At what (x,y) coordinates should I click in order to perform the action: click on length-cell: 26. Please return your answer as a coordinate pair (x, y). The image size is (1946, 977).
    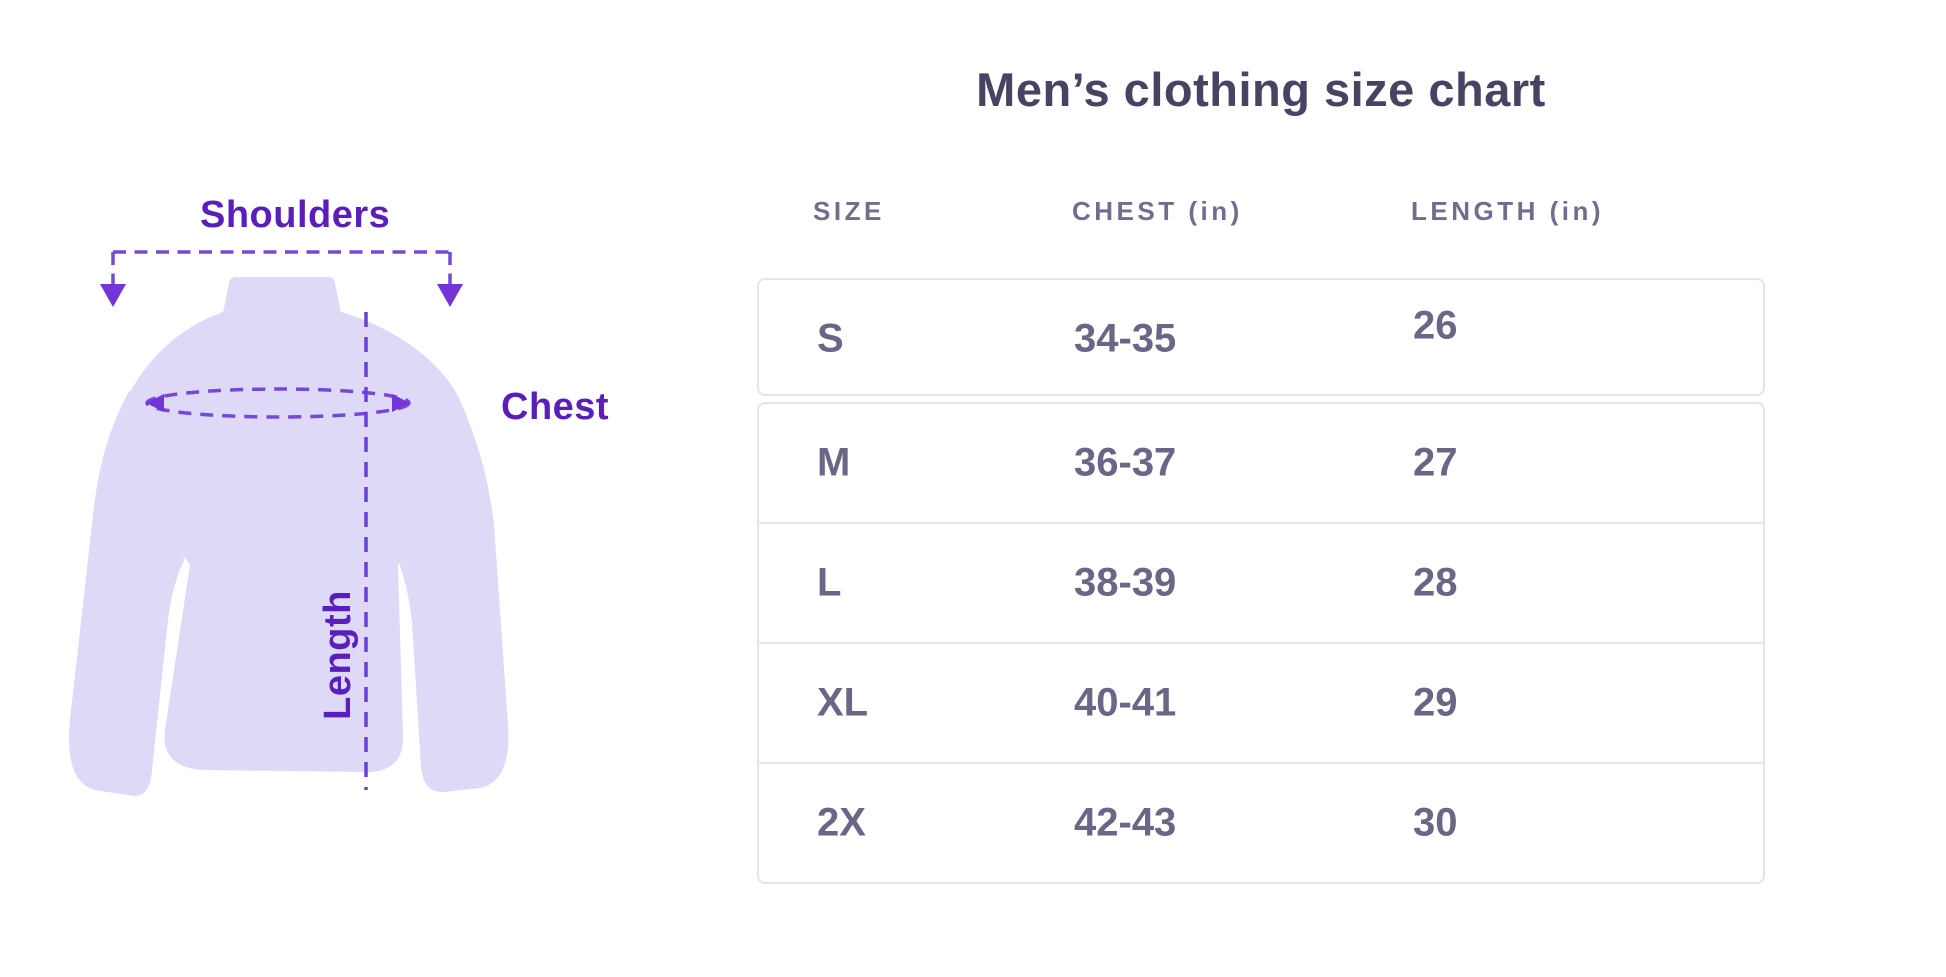
    Looking at the image, I should click on (1435, 325).